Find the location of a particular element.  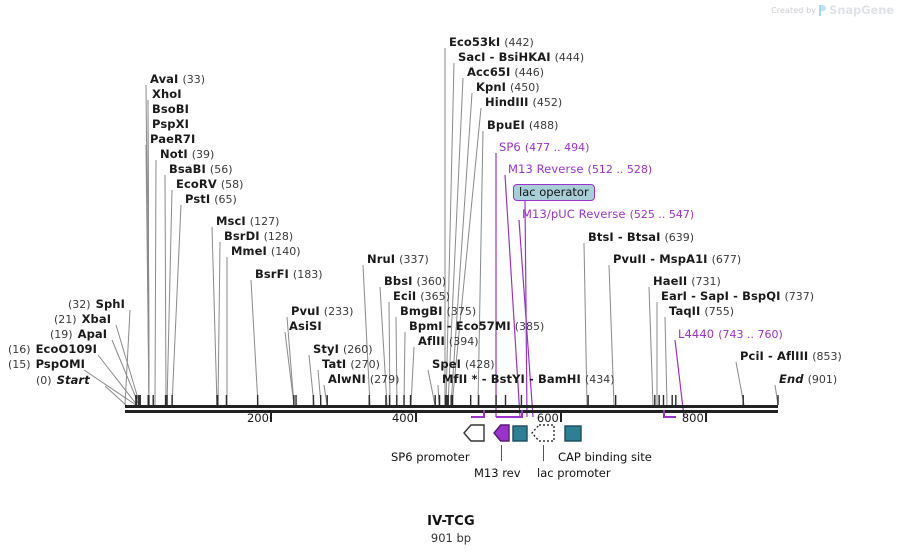

primer-name: SP6 is located at coordinates (510, 147).